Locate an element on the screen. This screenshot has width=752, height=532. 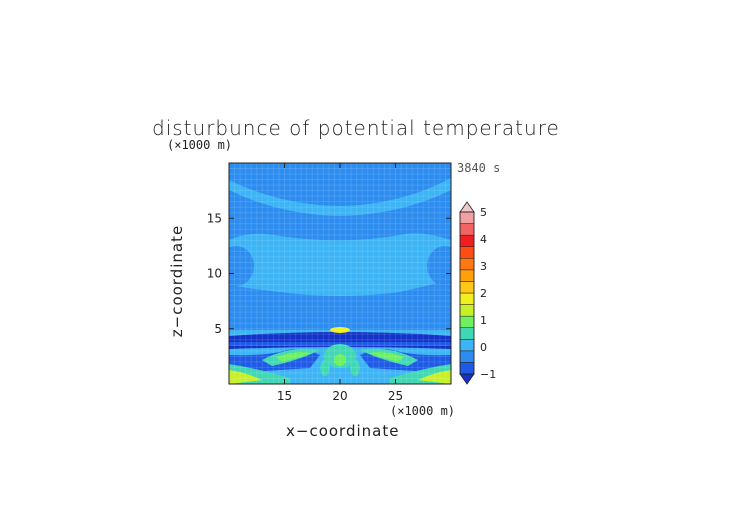
field-right-bump is located at coordinates (439, 266).